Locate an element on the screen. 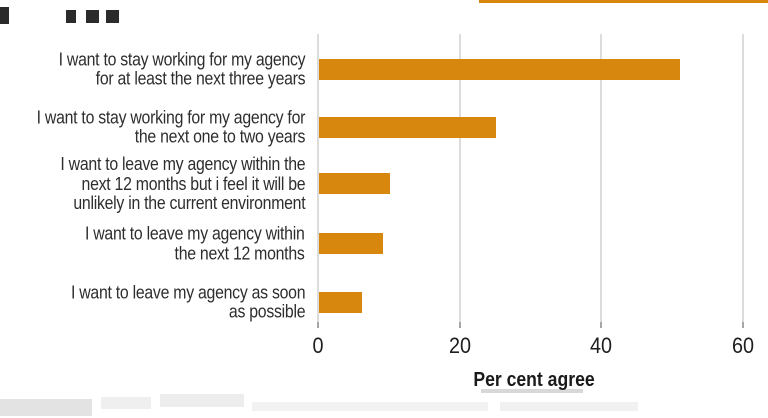 The height and width of the screenshot is (418, 768). category-label-line: I want to stay working for my agency for is located at coordinates (170, 117).